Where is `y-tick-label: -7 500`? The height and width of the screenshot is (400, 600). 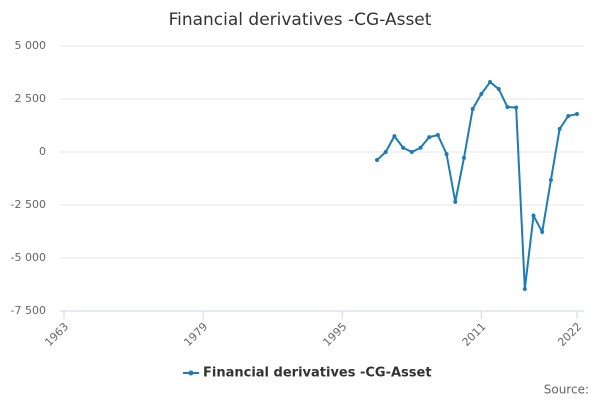 y-tick-label: -7 500 is located at coordinates (28, 310).